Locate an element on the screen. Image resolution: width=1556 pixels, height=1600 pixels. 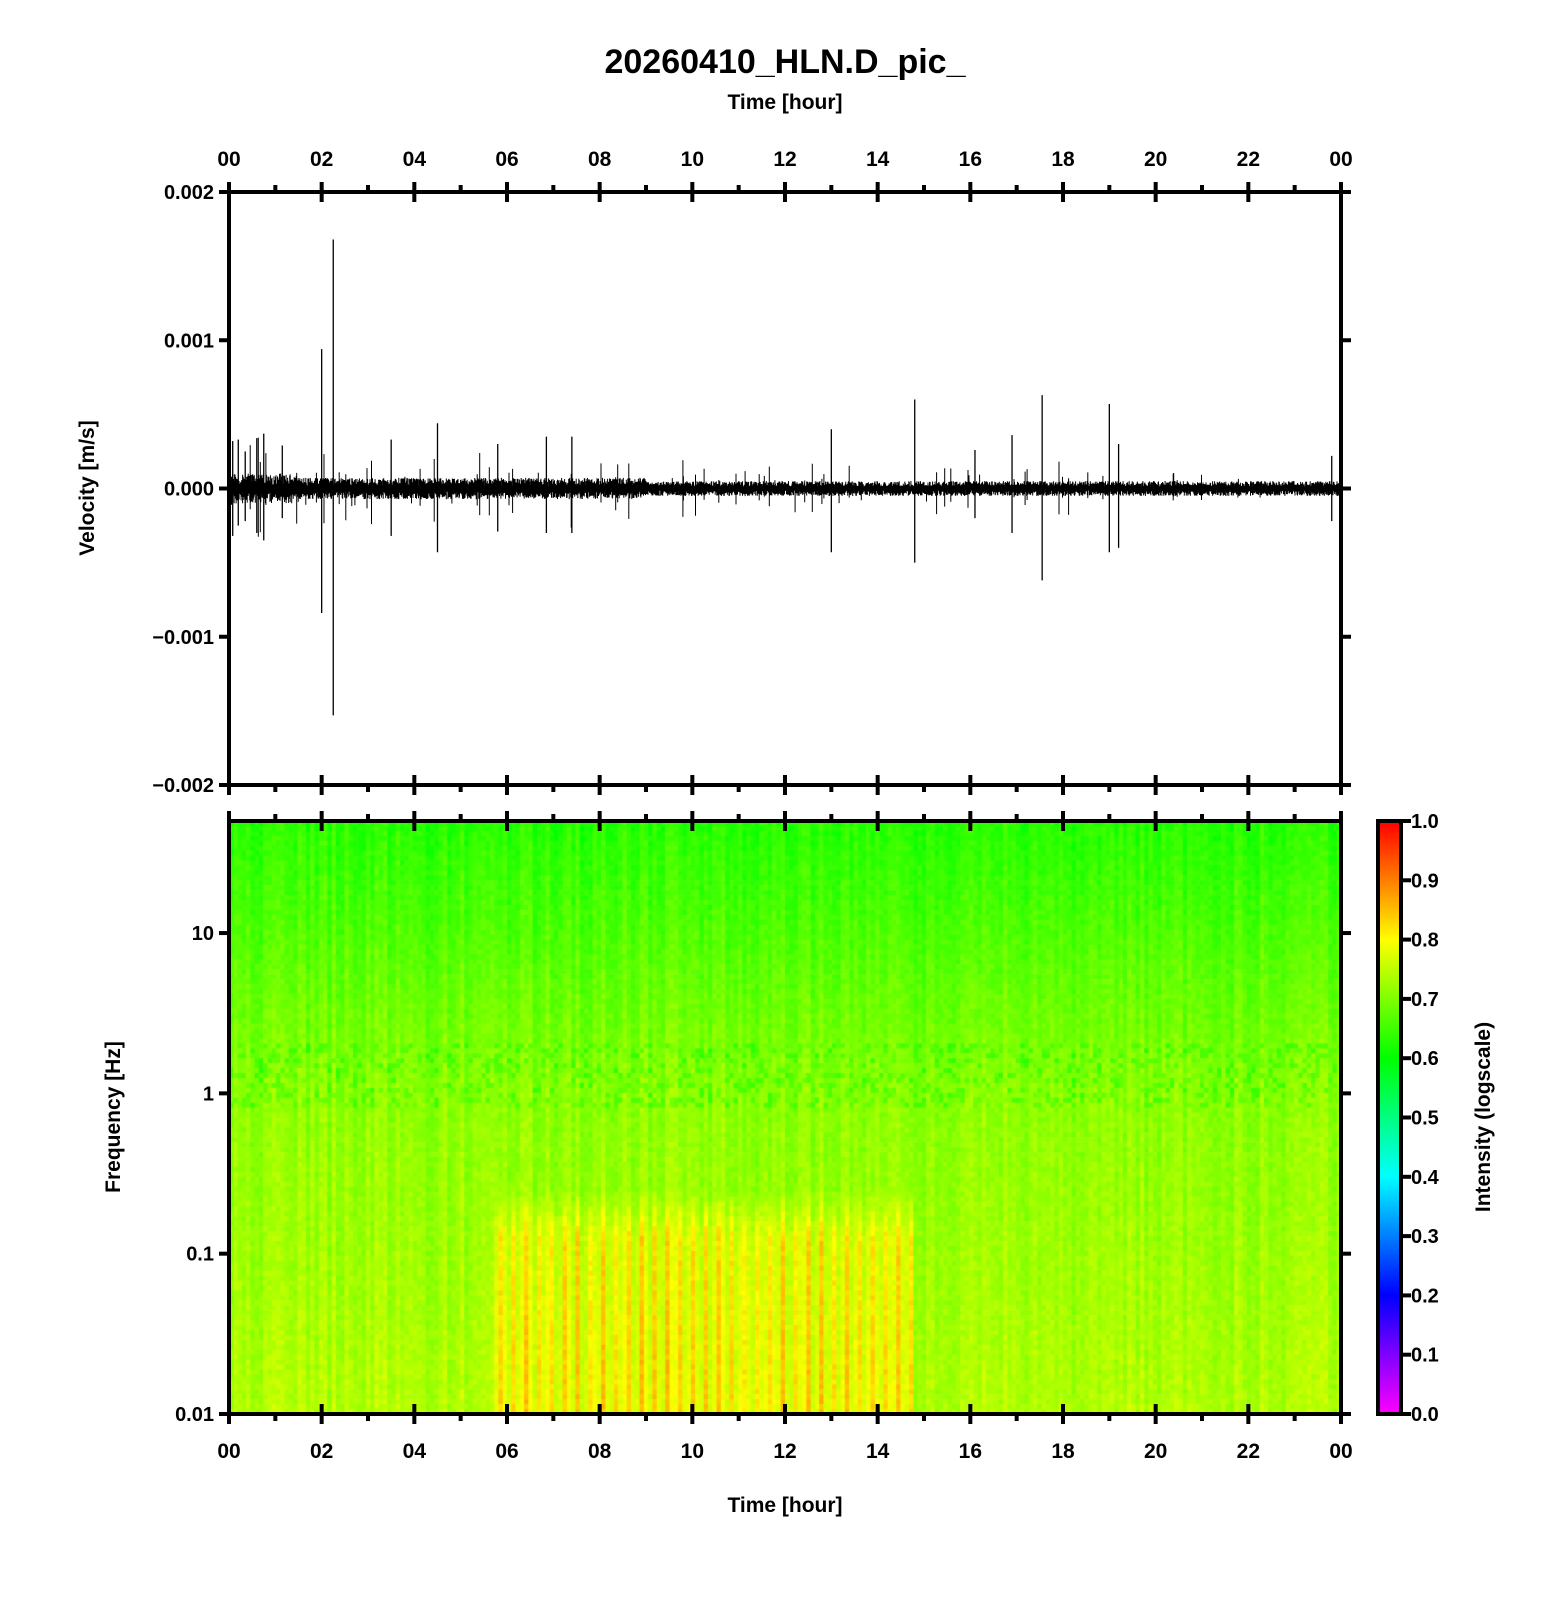
bottom-x-tick-label: 16 is located at coordinates (970, 1451).